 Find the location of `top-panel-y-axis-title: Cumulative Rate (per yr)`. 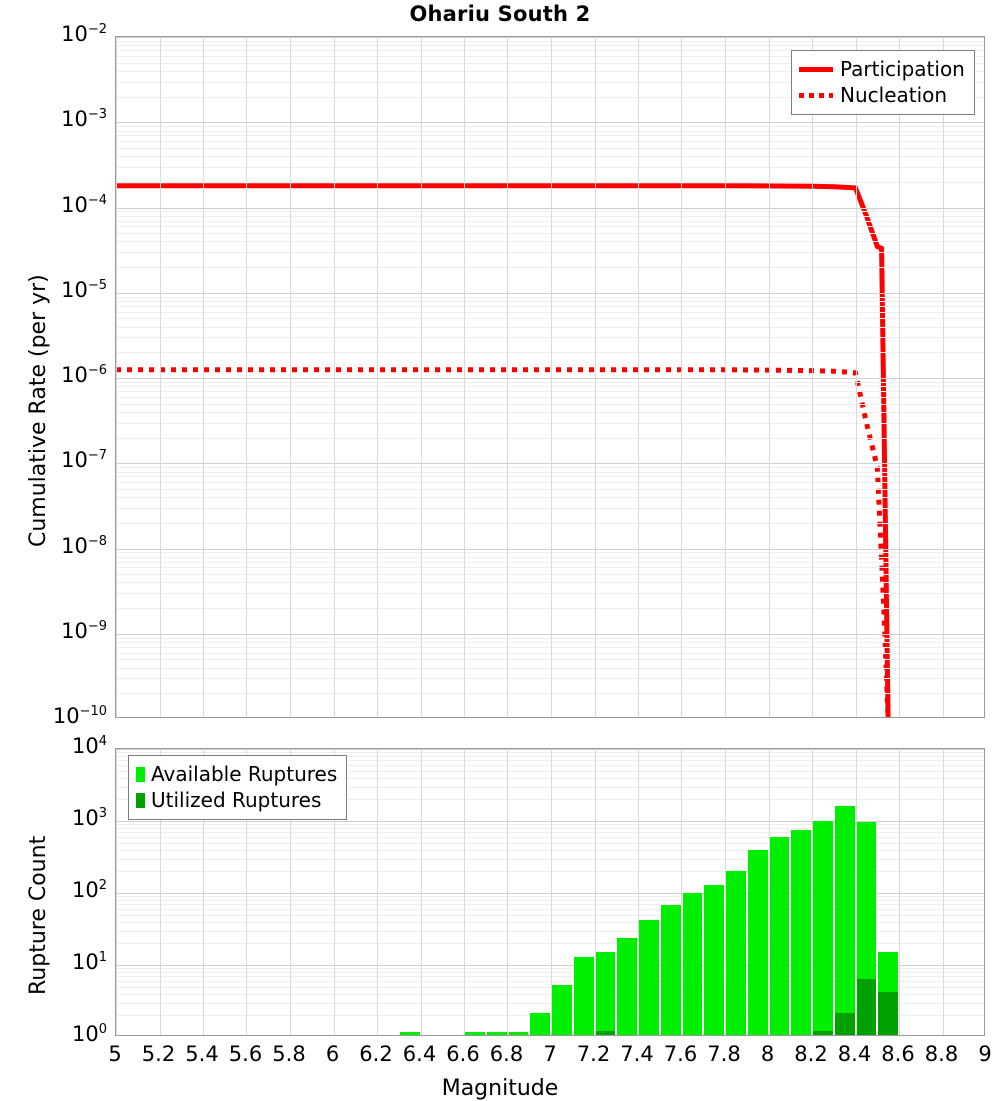

top-panel-y-axis-title: Cumulative Rate (per yr) is located at coordinates (38, 410).